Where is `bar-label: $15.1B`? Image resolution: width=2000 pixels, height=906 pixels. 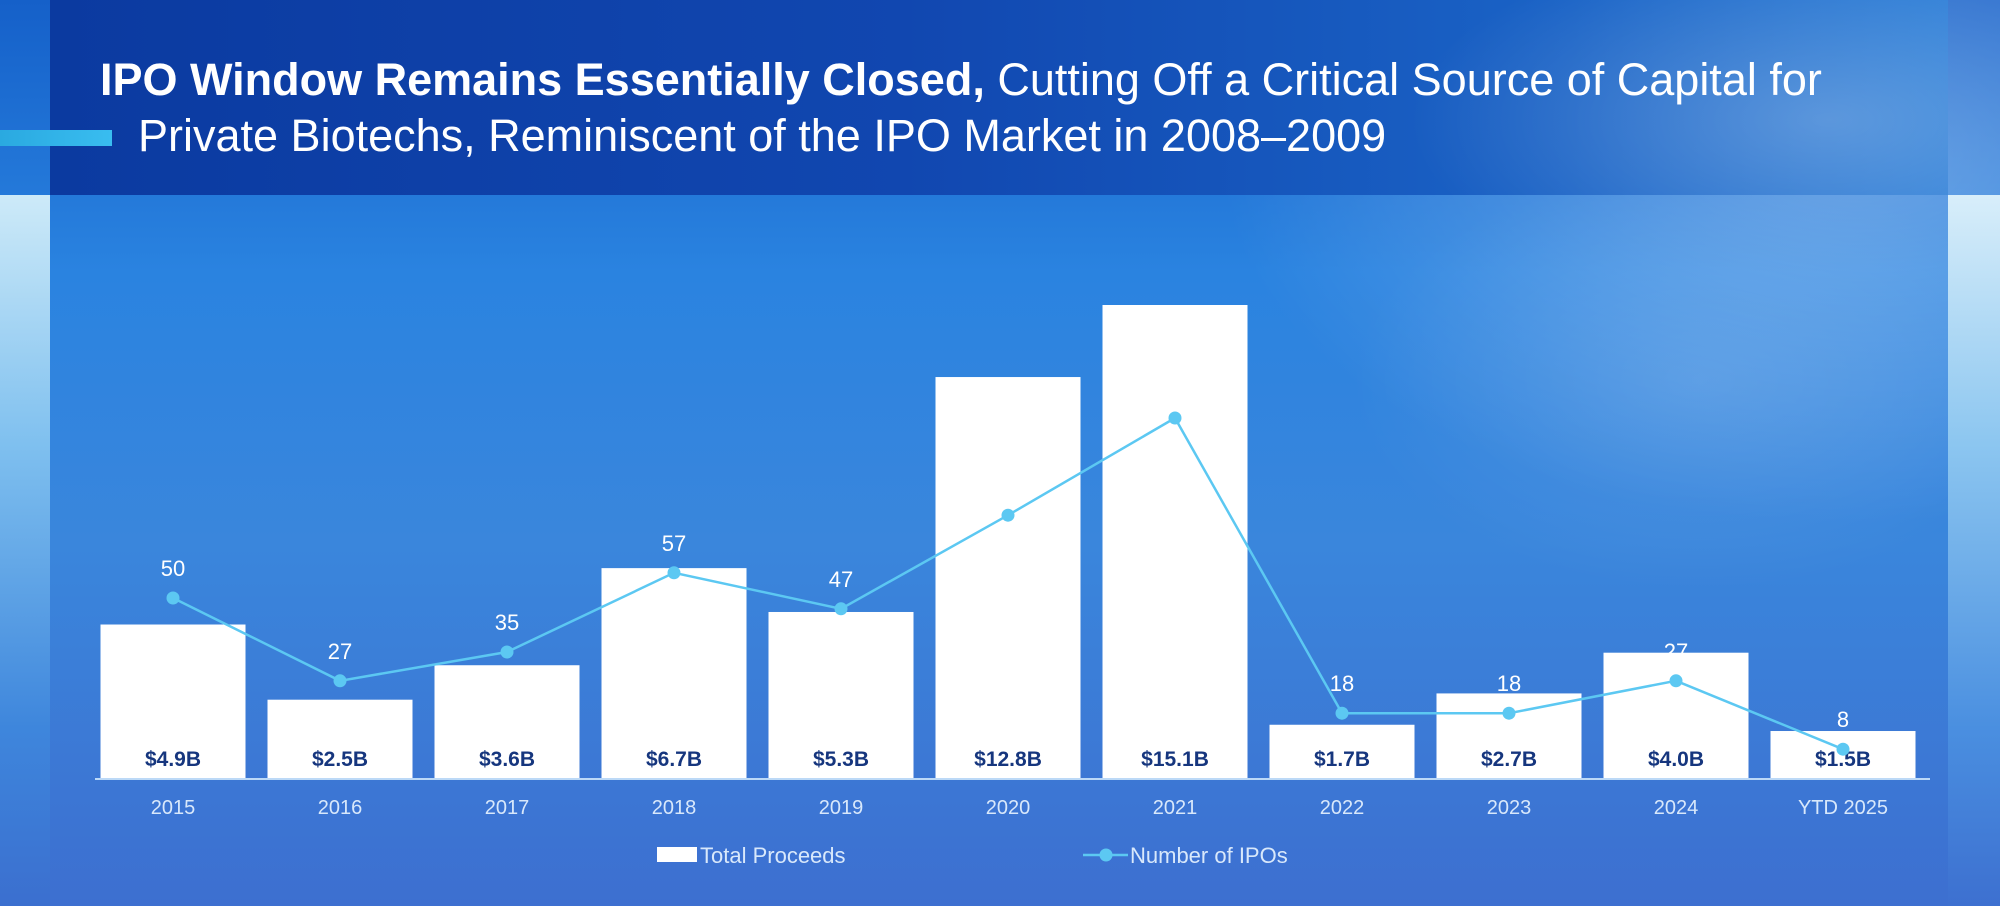 bar-label: $15.1B is located at coordinates (1175, 759).